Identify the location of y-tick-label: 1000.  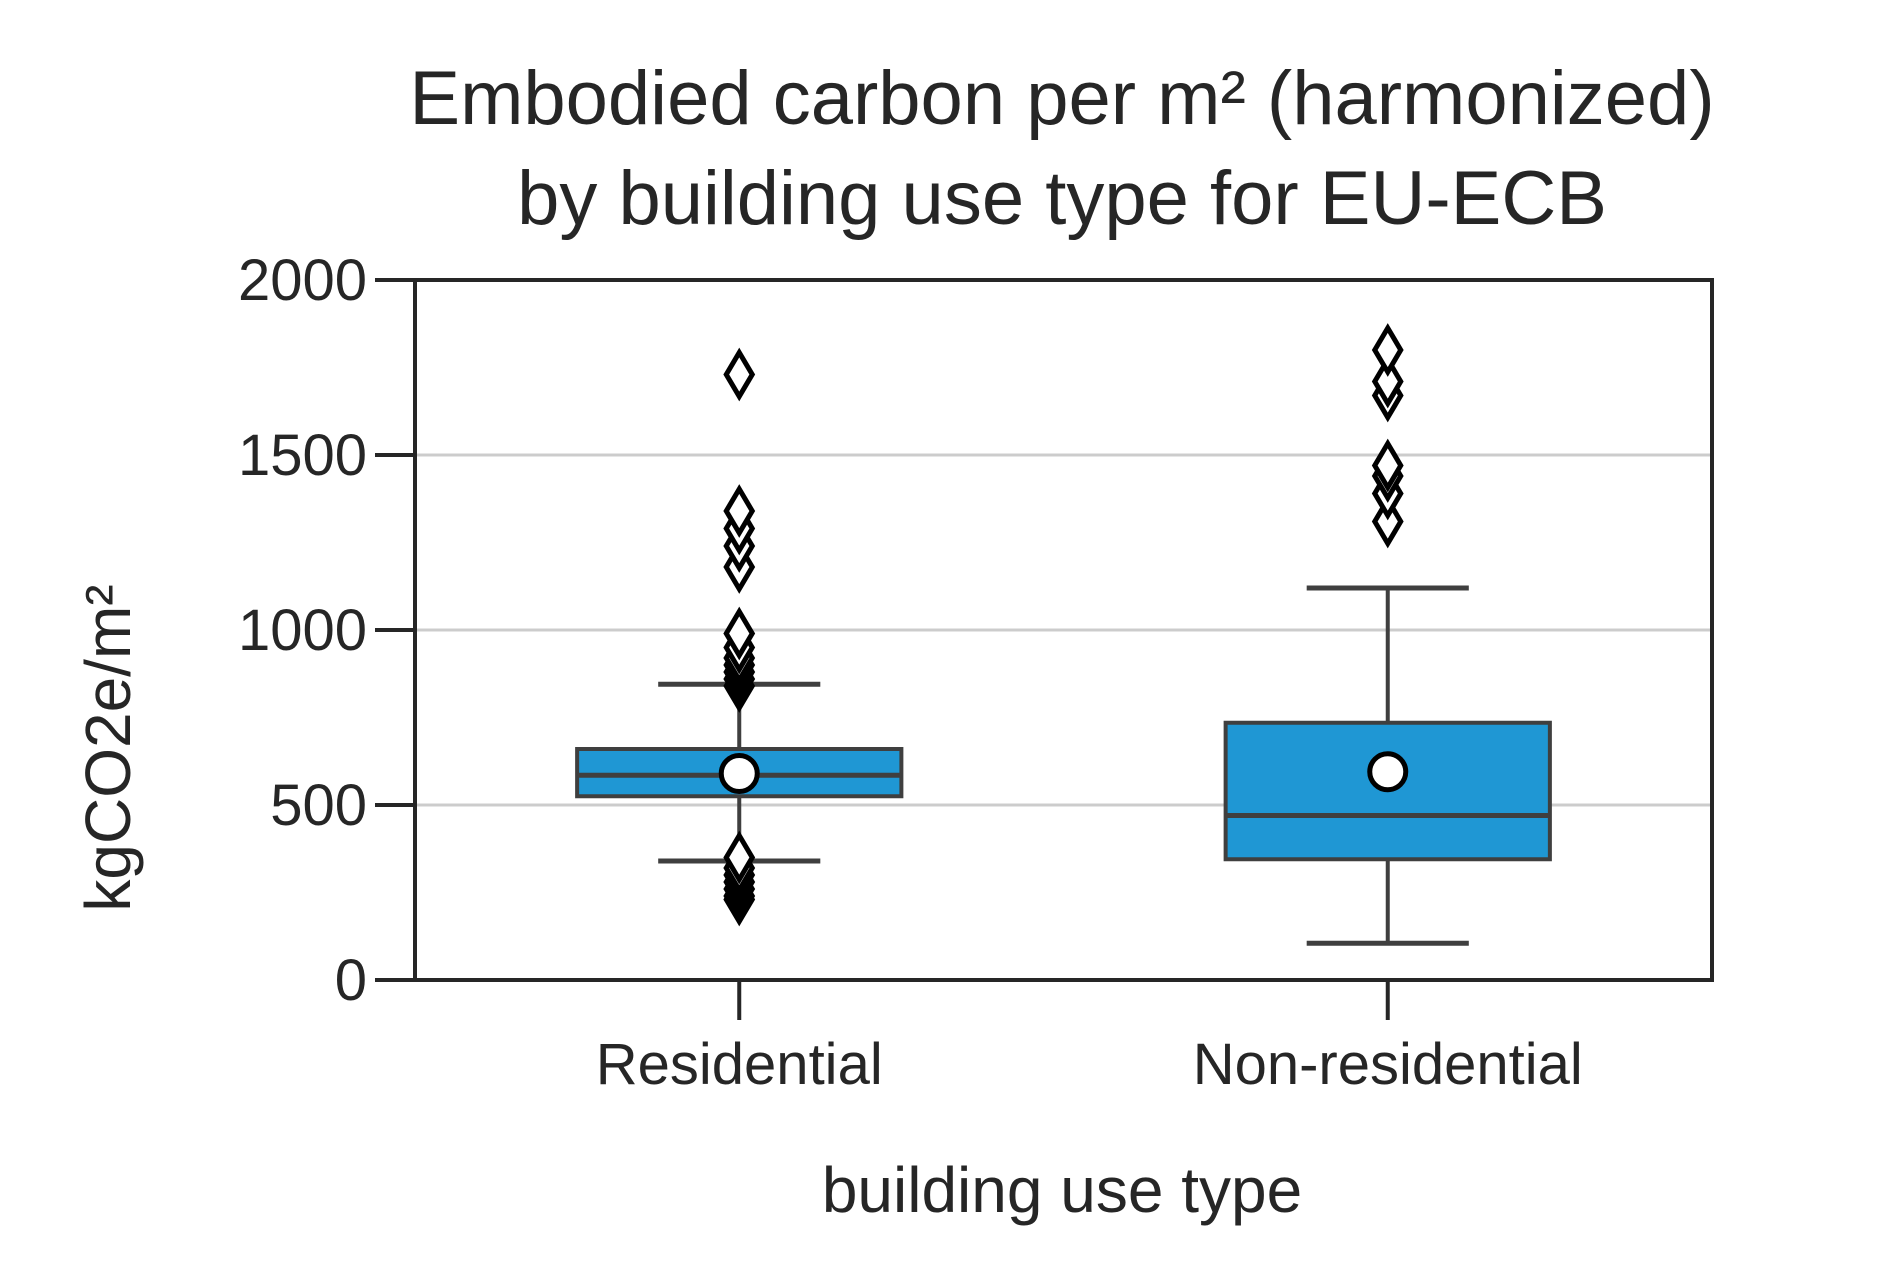
(302, 630).